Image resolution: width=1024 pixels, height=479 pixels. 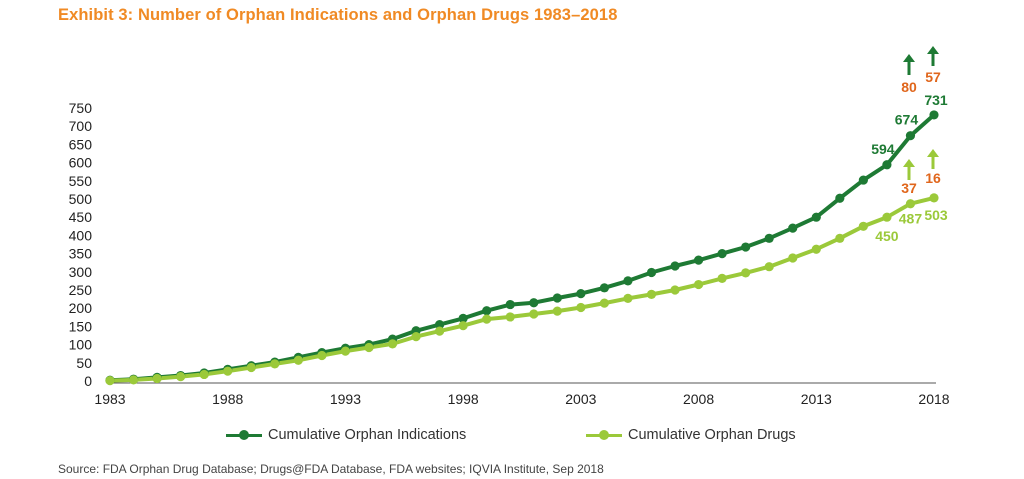 What do you see at coordinates (227, 399) in the screenshot?
I see `x-tick-label: 1988` at bounding box center [227, 399].